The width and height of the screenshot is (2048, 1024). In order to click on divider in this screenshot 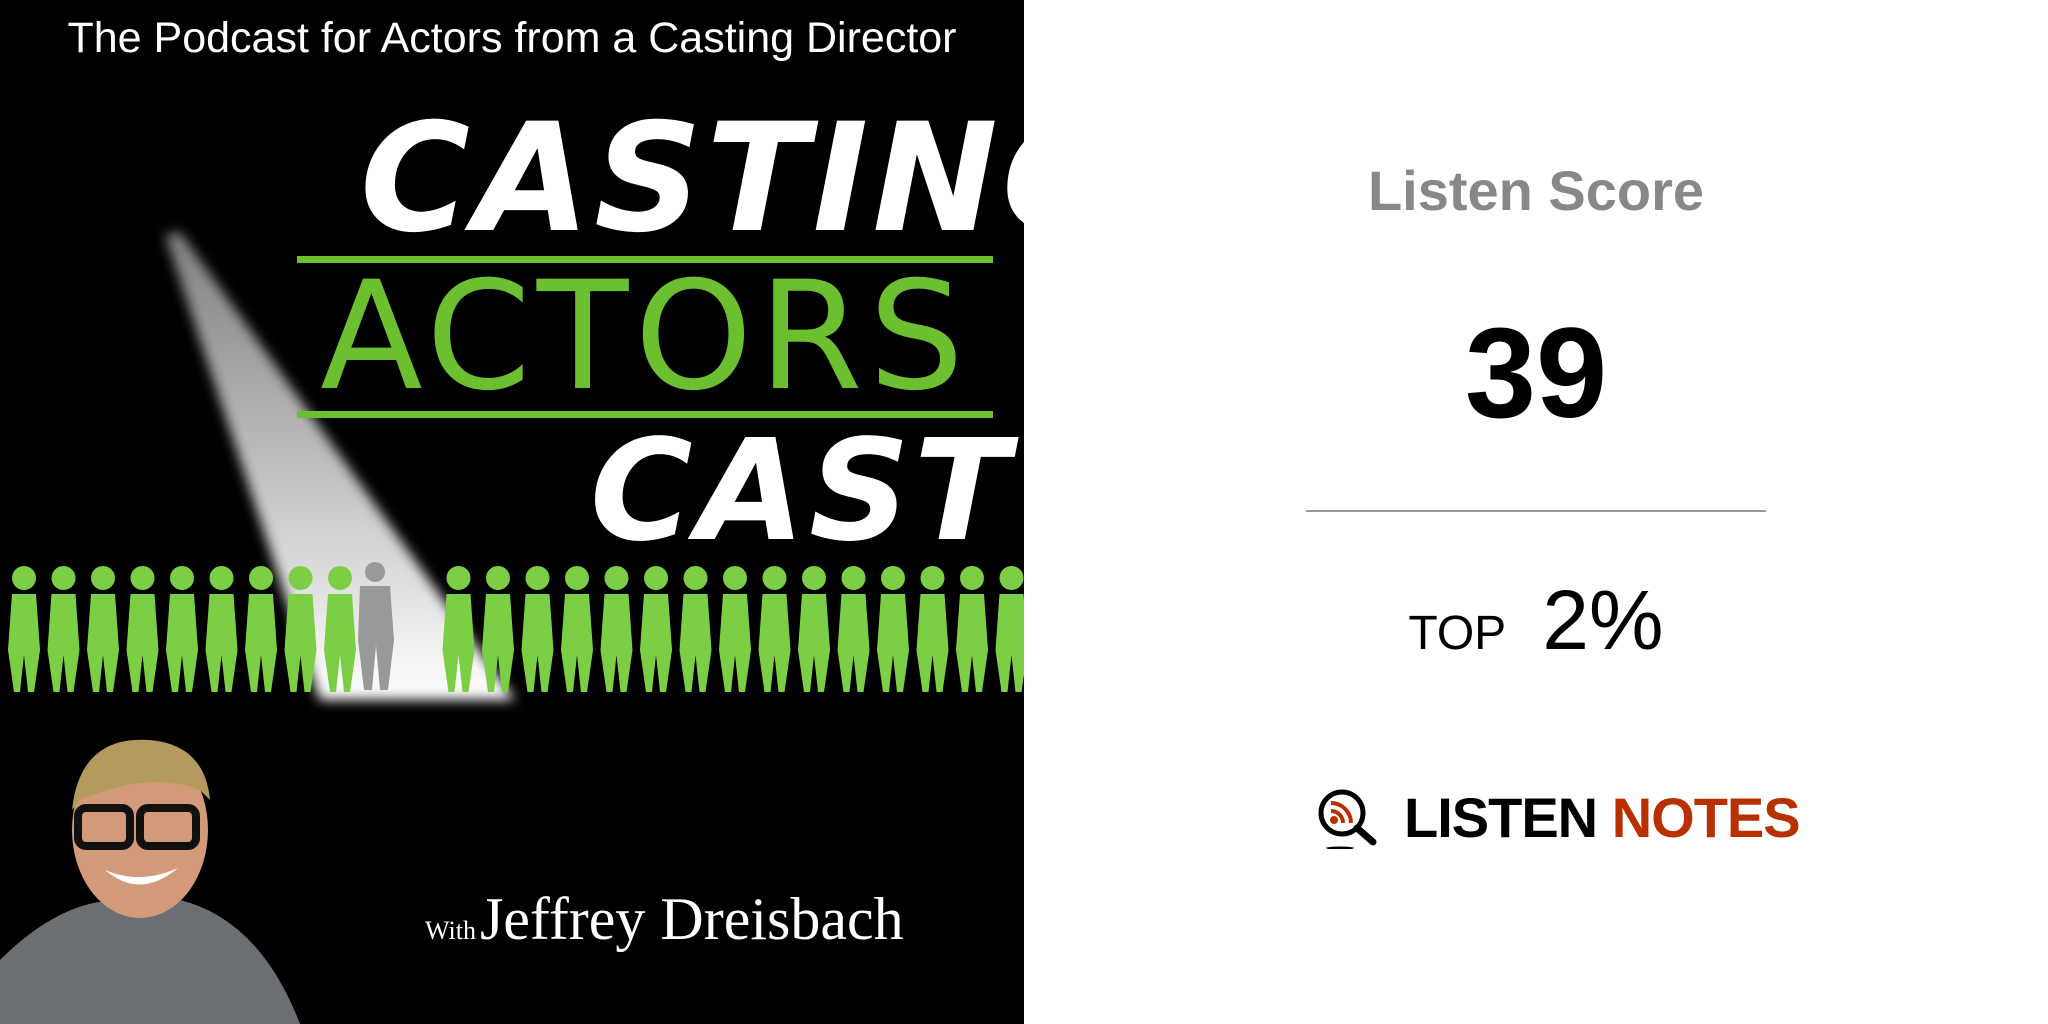, I will do `click(1536, 511)`.